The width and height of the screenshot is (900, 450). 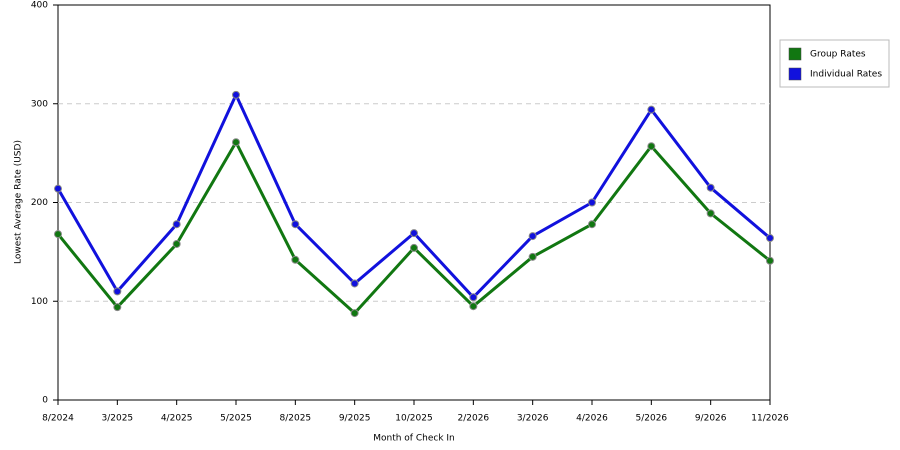 What do you see at coordinates (19, 202) in the screenshot?
I see `y-axis-label: Lowest Average Rate (USD)` at bounding box center [19, 202].